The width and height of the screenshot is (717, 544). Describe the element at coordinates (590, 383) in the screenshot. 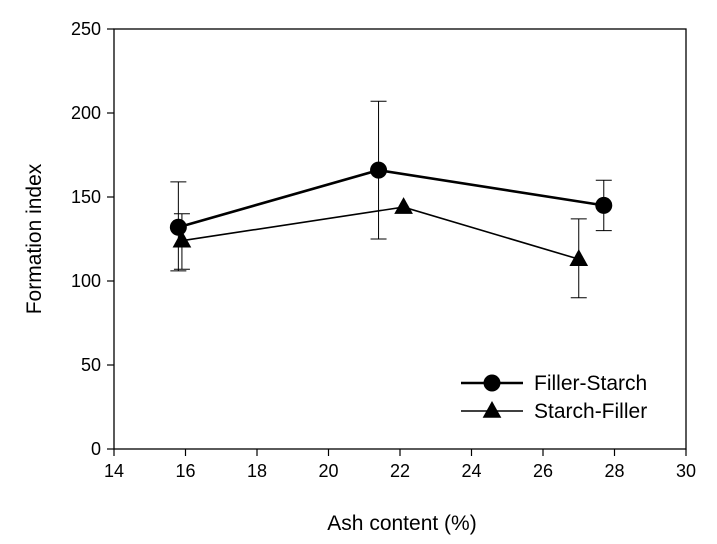

I see `legend-label: Filler-Starch` at that location.